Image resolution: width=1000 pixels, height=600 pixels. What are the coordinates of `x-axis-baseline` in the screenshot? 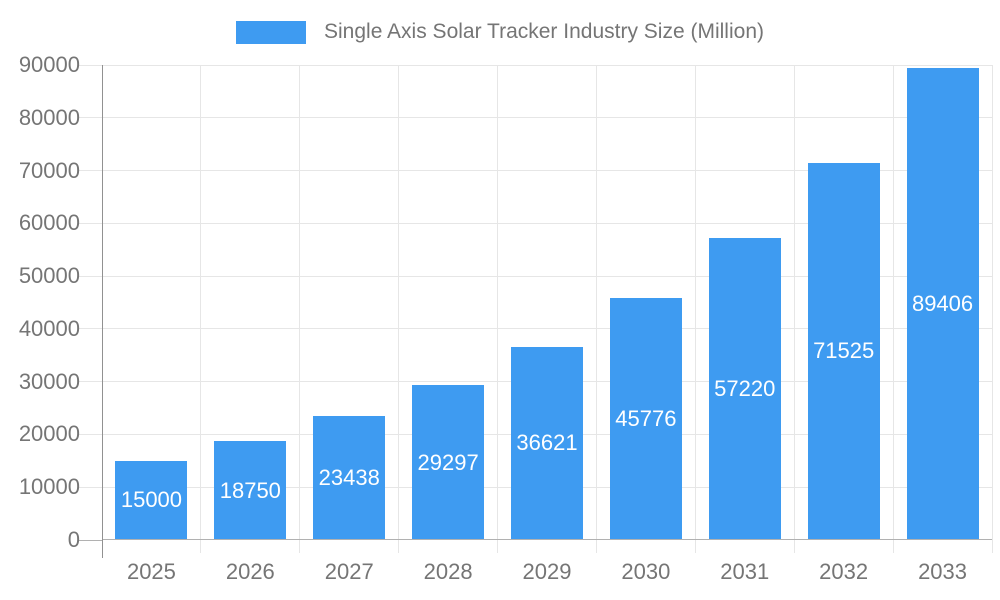 It's located at (547, 539).